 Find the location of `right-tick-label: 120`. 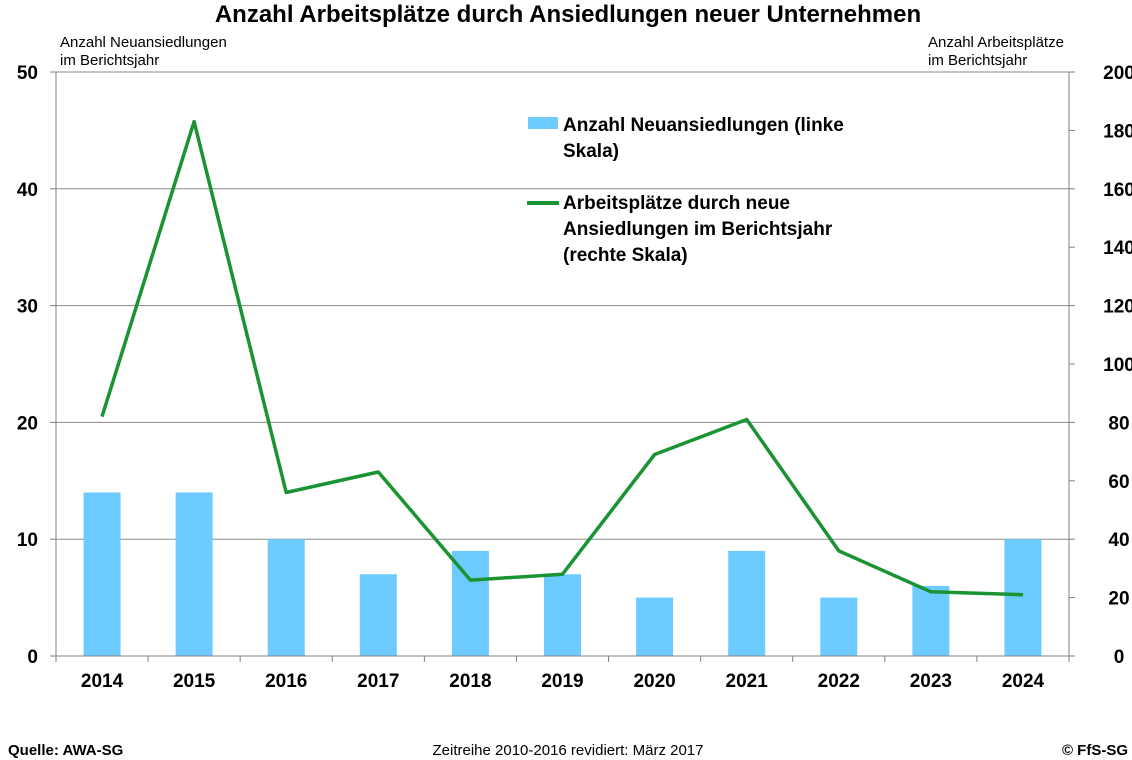

right-tick-label: 120 is located at coordinates (1117, 307).